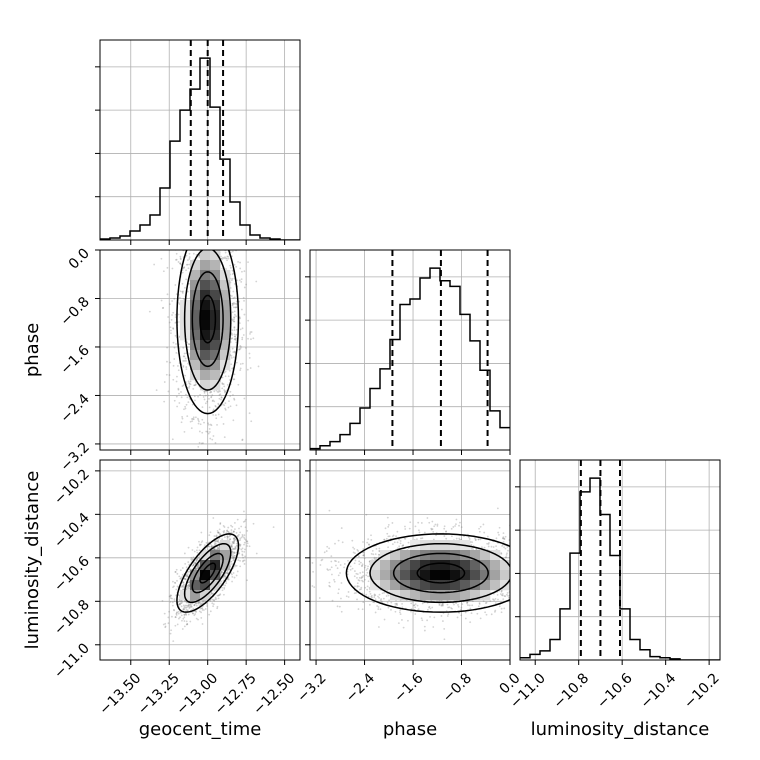 The height and width of the screenshot is (760, 760). I want to click on x-tick-label: −13.00, so click(197, 694).